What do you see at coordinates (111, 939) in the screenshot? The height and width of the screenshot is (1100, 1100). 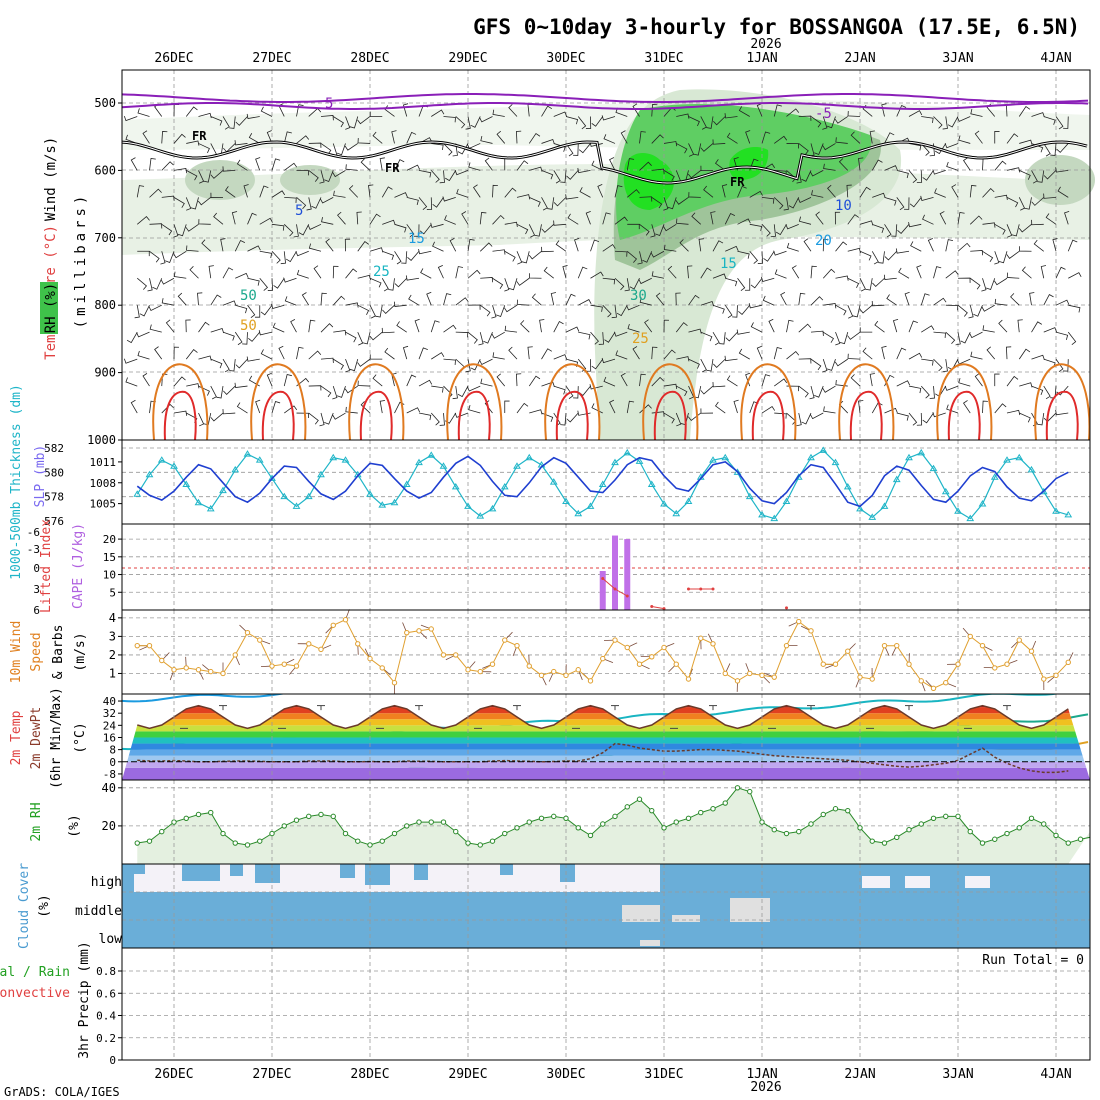 I see `cloud-level-low: low` at bounding box center [111, 939].